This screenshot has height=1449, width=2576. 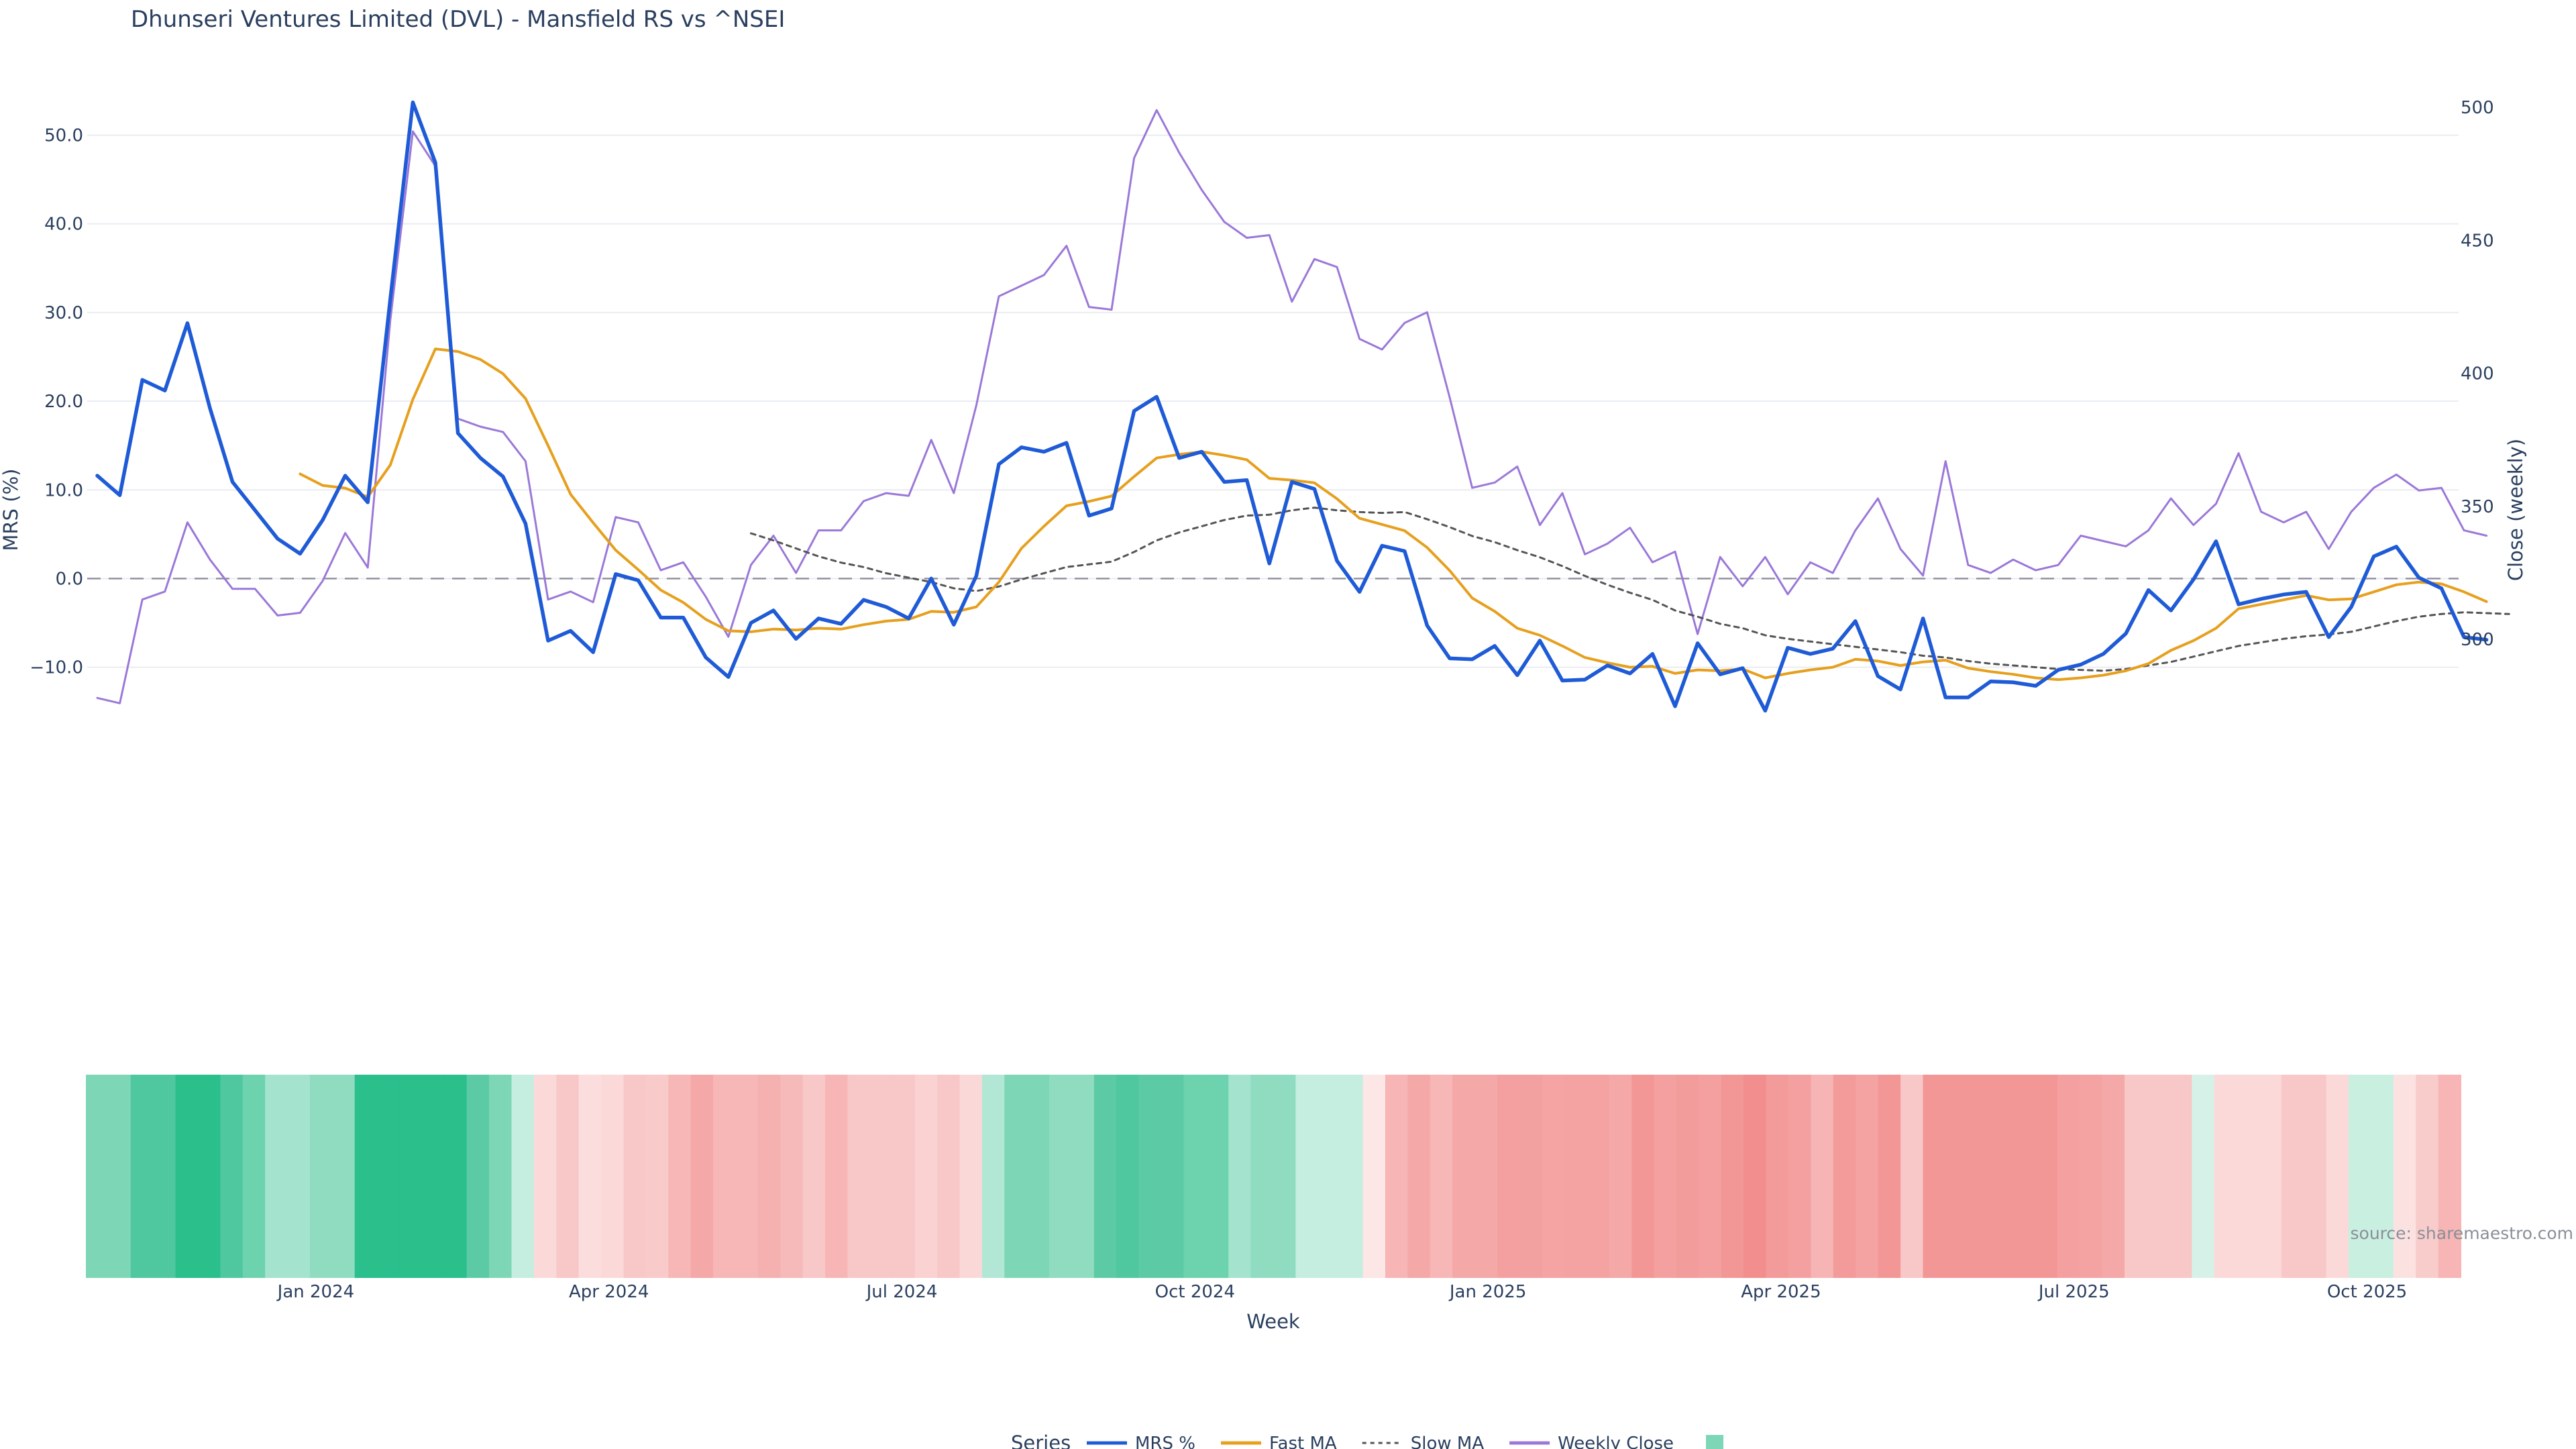 I want to click on x-tick-label: Jul 2024, so click(x=901, y=1292).